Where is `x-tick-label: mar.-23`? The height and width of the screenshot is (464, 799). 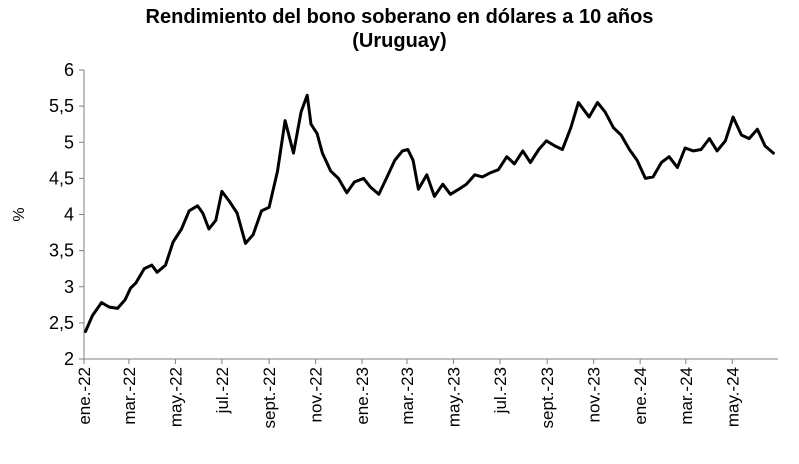
x-tick-label: mar.-23 is located at coordinates (407, 396).